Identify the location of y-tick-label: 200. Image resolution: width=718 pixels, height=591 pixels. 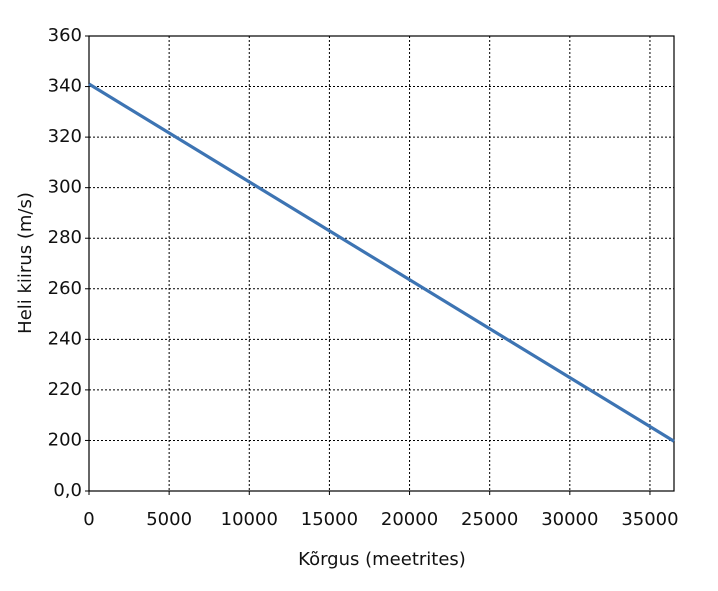
(65, 439).